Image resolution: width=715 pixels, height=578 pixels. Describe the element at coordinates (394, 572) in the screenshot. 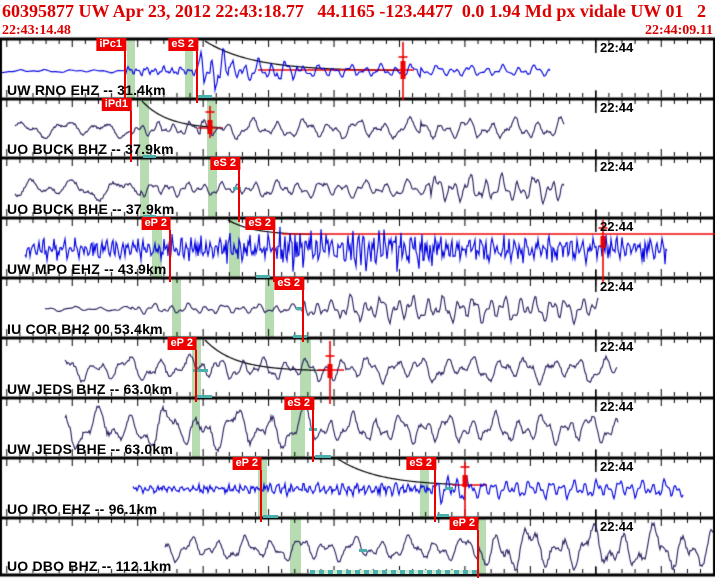

I see `coda-duration-strip` at that location.